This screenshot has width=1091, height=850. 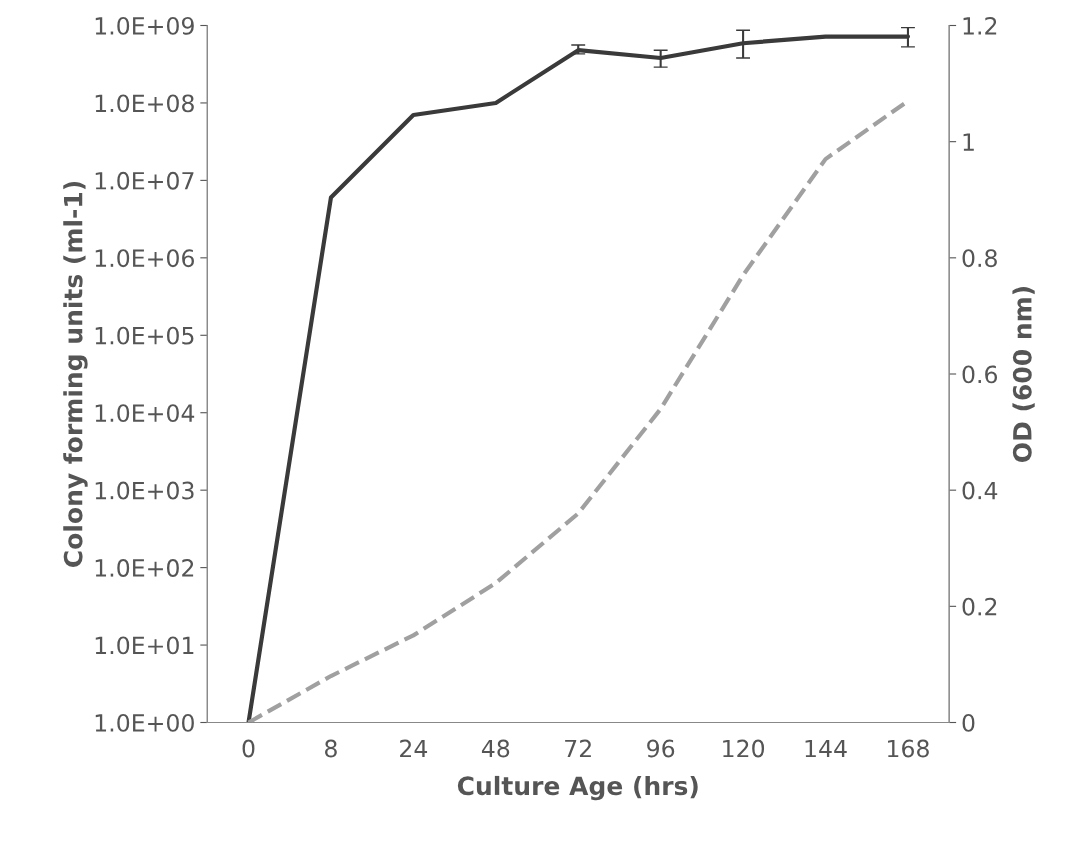 I want to click on x-tick-label: 168, so click(x=908, y=748).